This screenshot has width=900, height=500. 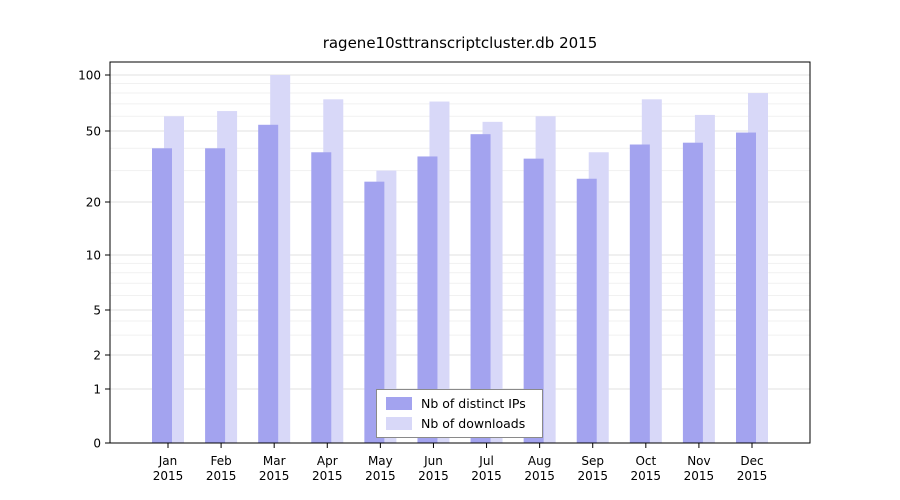 What do you see at coordinates (399, 403) in the screenshot?
I see `legend-swatch-distinct-ips-icon` at bounding box center [399, 403].